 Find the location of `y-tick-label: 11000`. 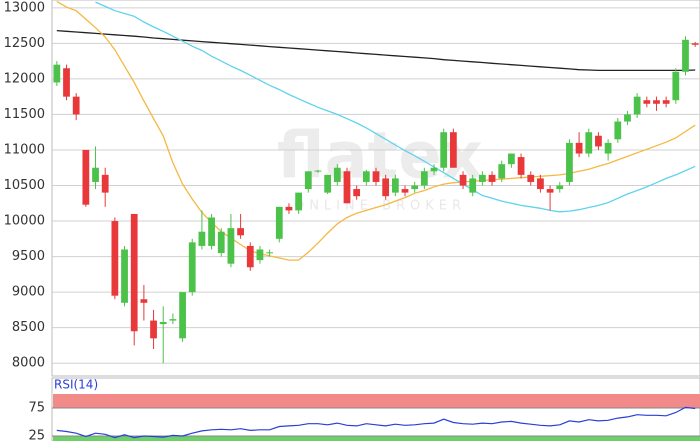

y-tick-label: 11000 is located at coordinates (24, 149).